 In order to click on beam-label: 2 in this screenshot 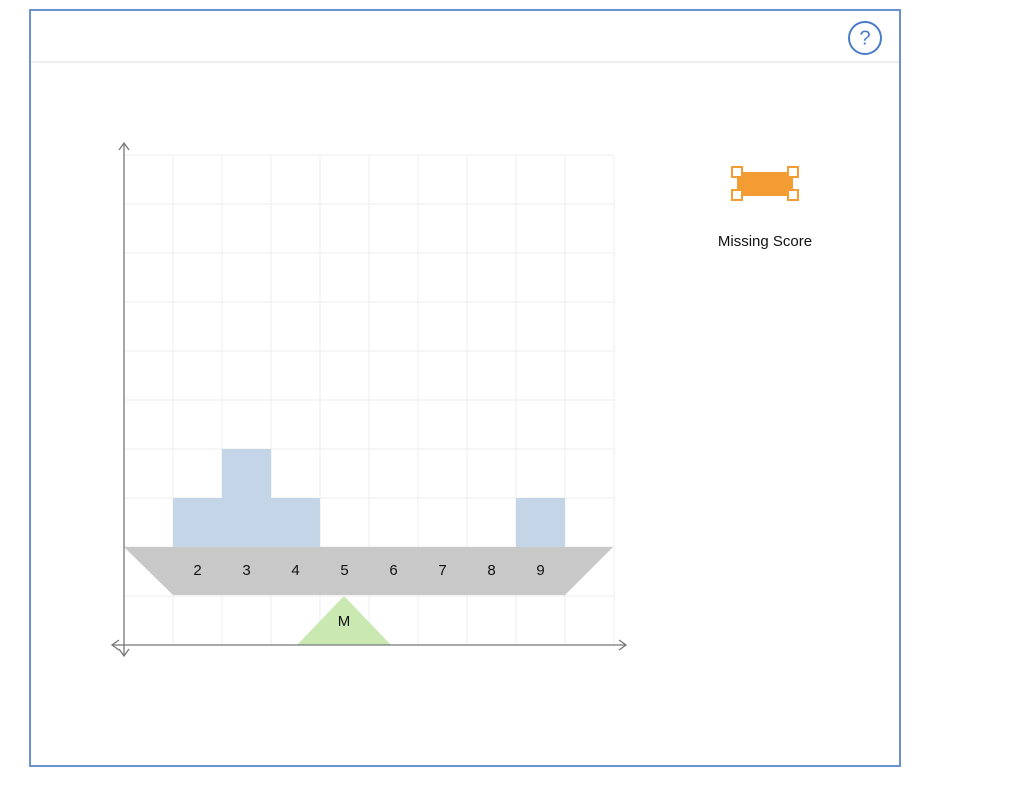, I will do `click(197, 570)`.